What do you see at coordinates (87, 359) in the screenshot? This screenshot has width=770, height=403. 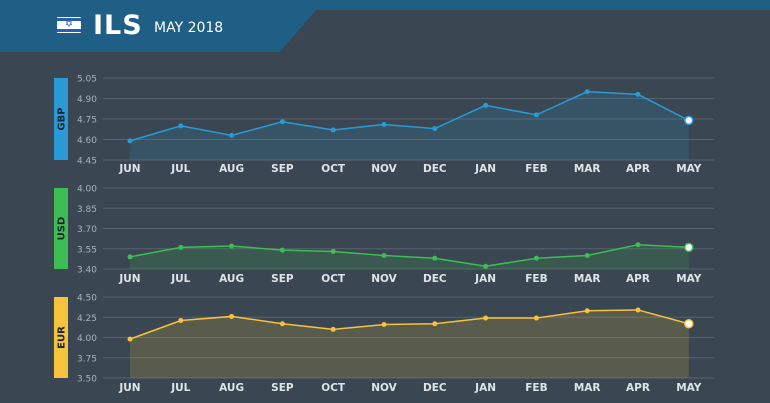 I see `y-tick-label: 3.75` at bounding box center [87, 359].